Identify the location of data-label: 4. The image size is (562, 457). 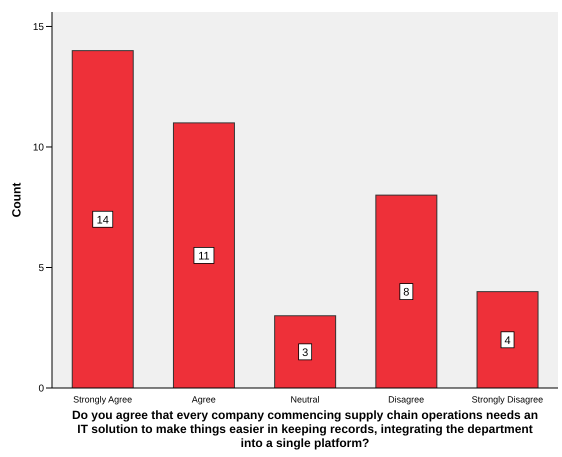
(507, 340).